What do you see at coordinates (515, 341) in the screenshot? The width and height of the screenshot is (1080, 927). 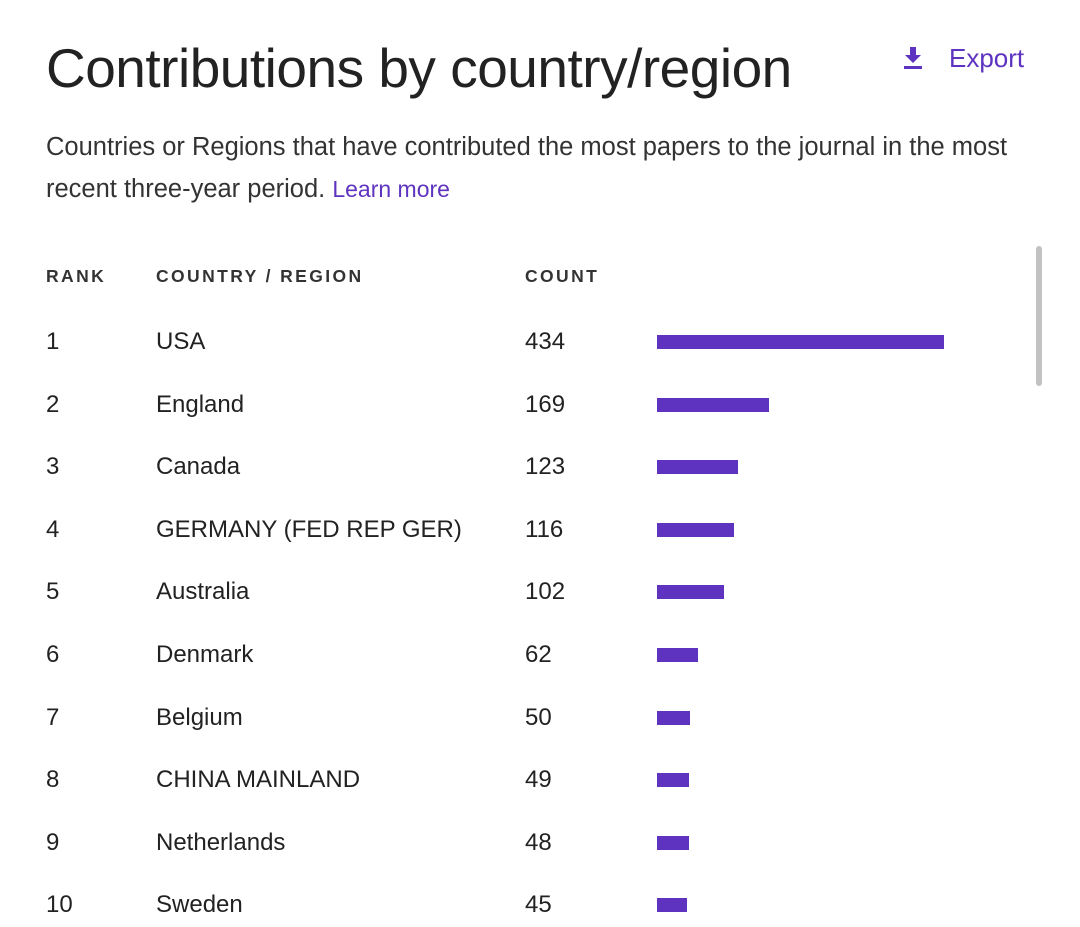 I see `table-row: 1 USA 434` at bounding box center [515, 341].